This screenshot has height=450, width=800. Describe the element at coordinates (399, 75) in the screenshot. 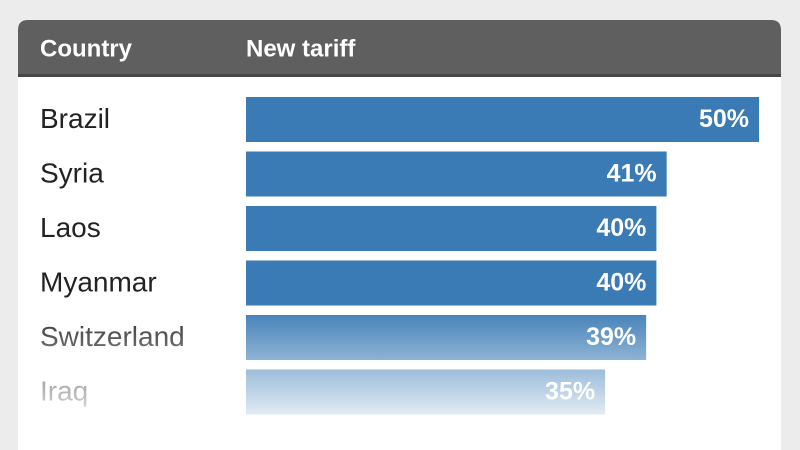

I see `header-rule` at that location.